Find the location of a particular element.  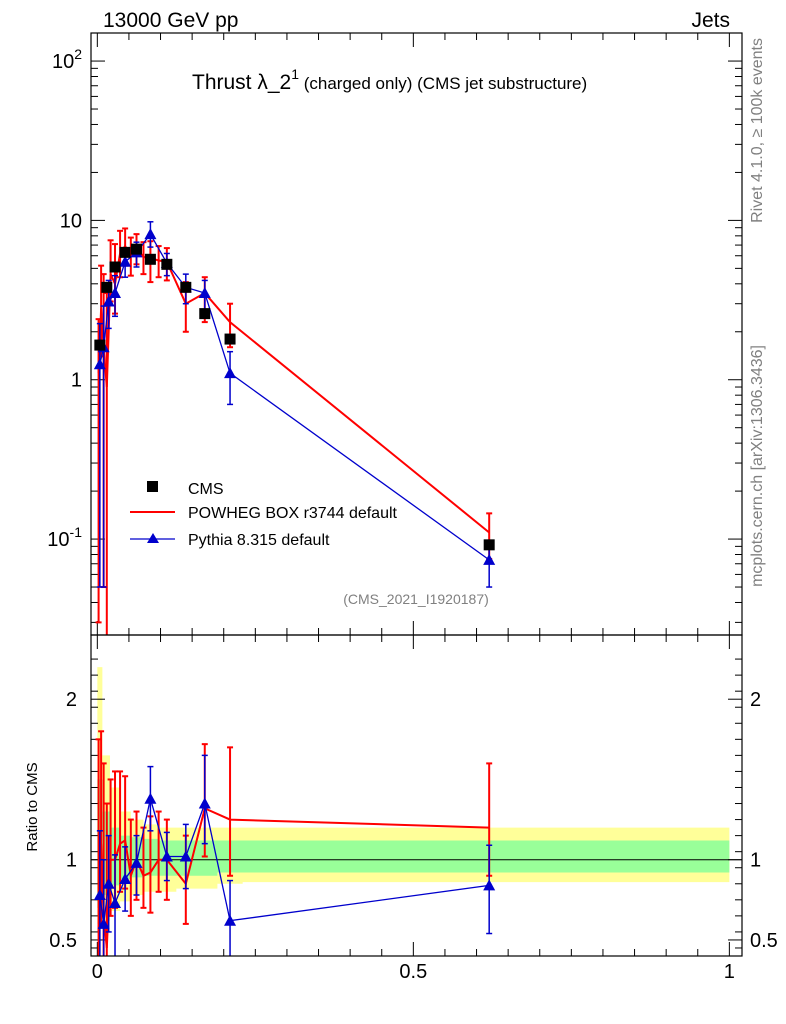

legend-pythia-label: Pythia 8.315 default is located at coordinates (259, 540).